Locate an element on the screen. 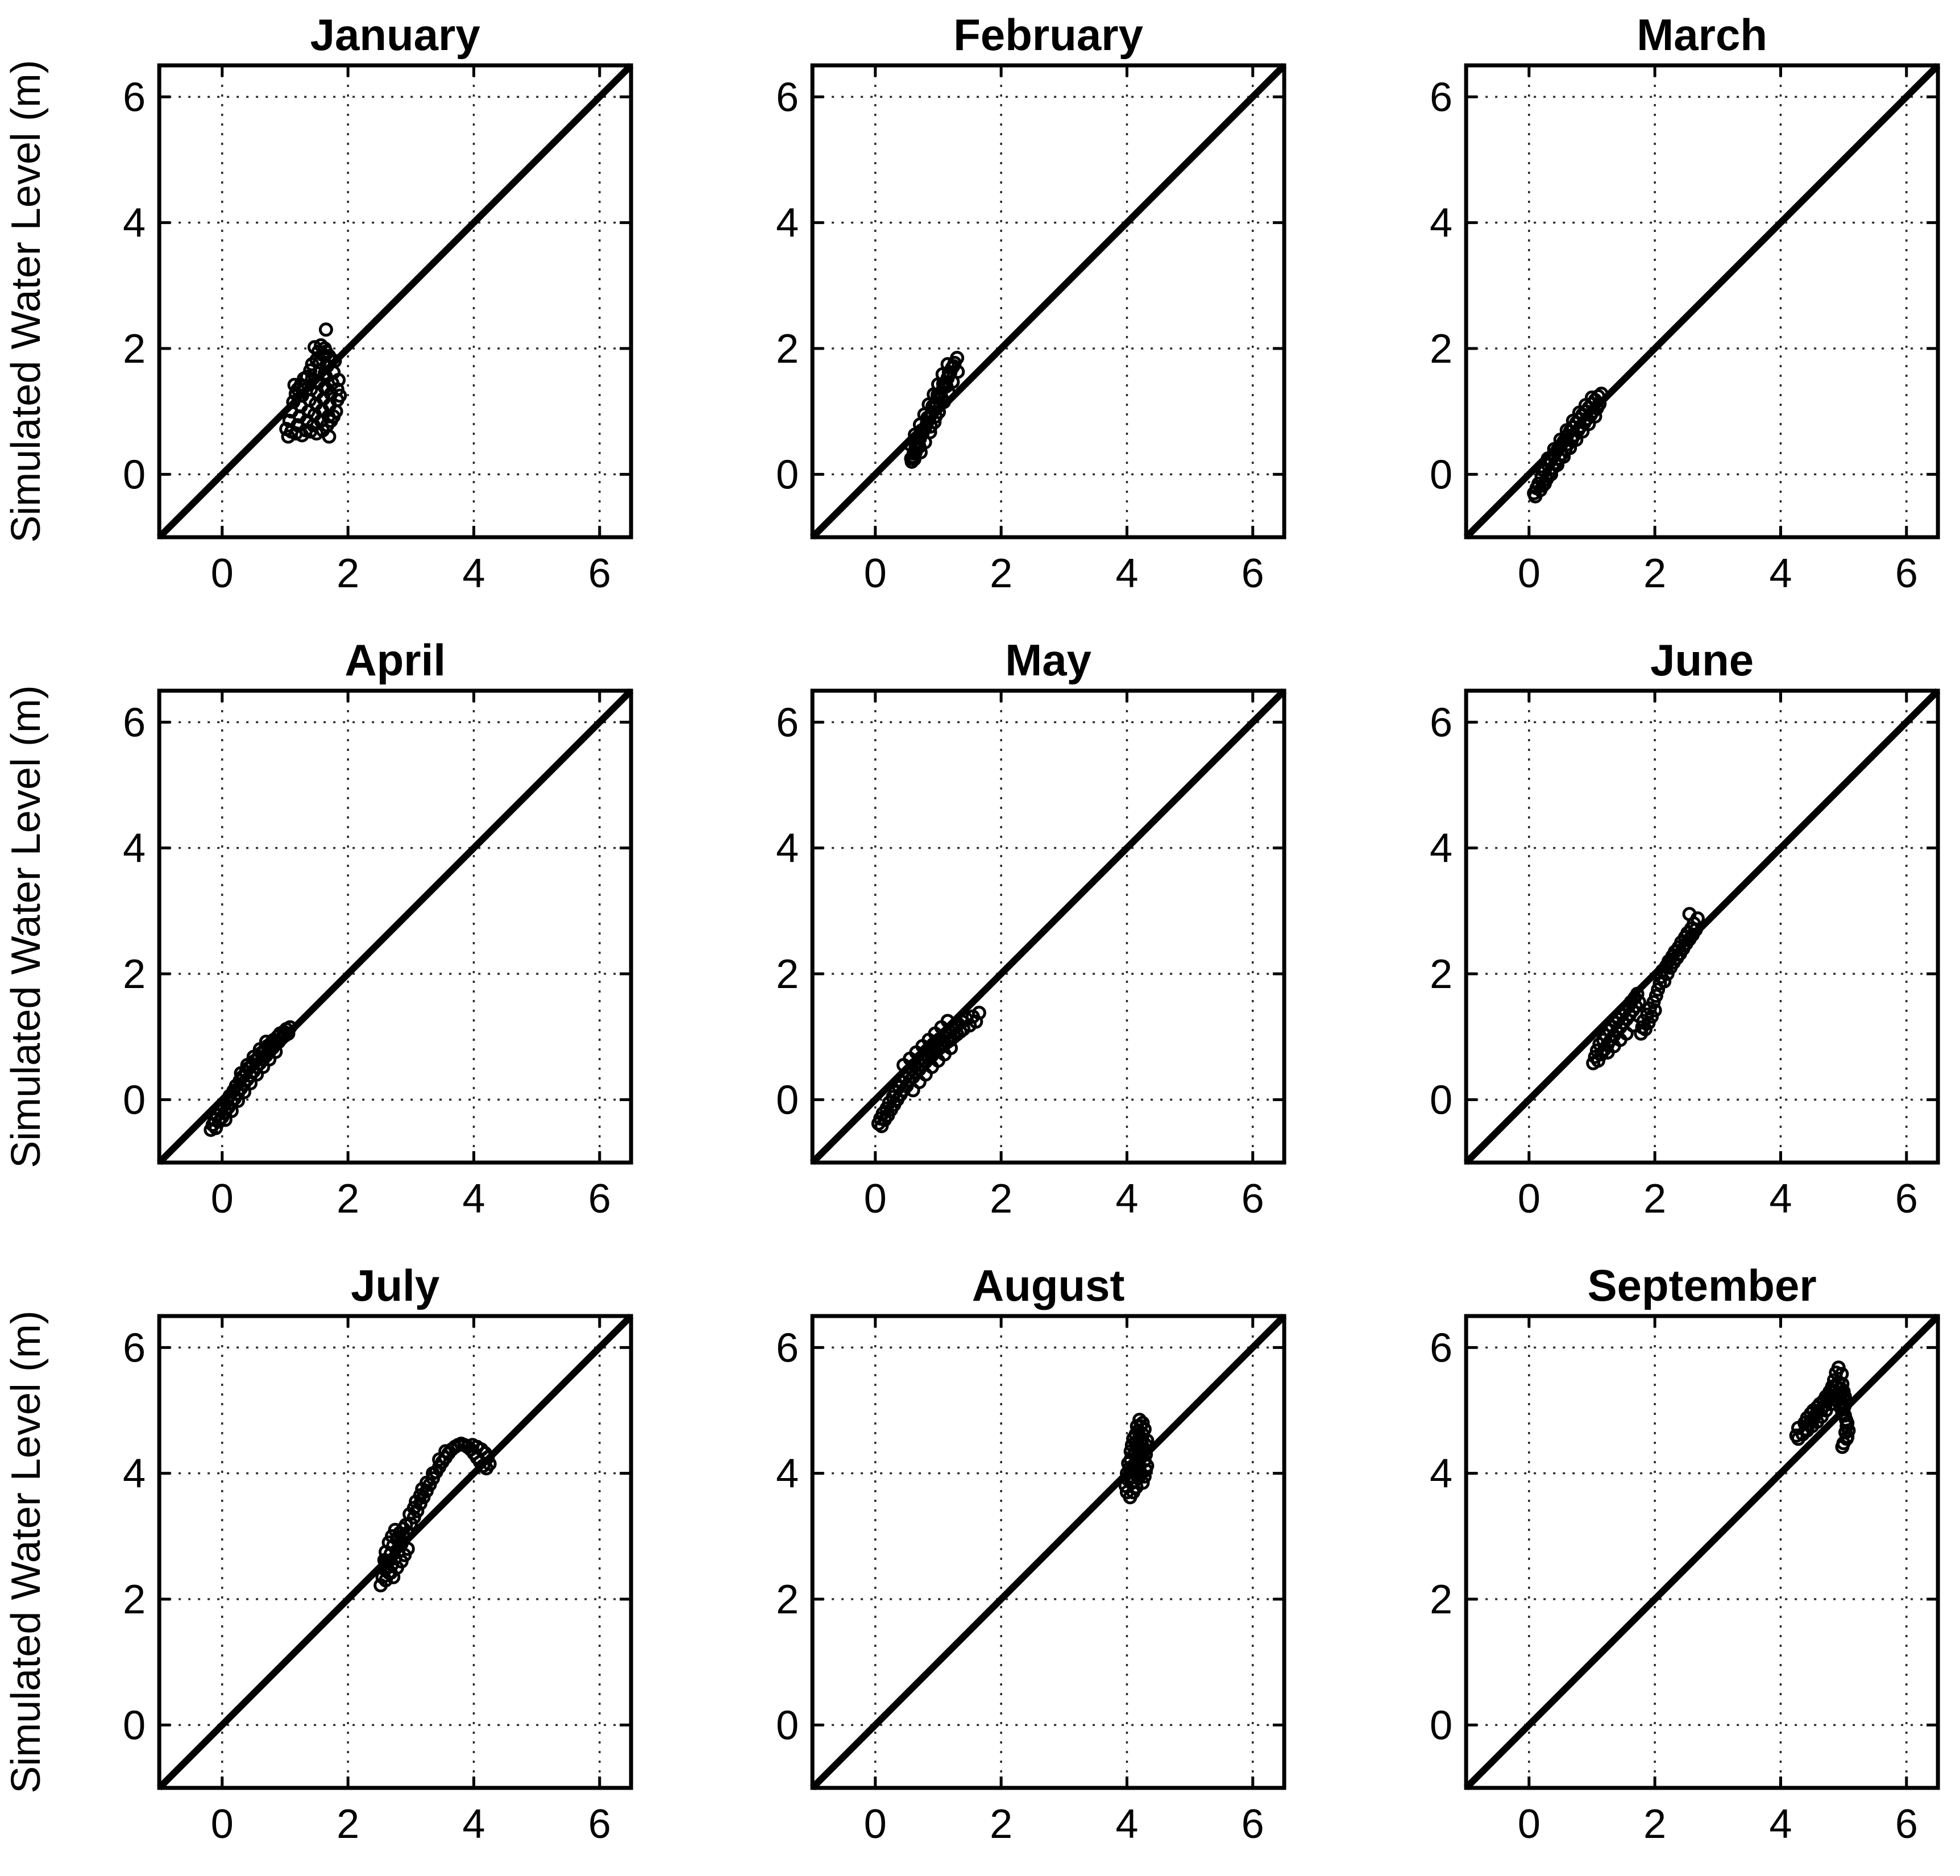 The image size is (1960, 1876). plot-july: 0 2 4 6 0 2 4 6 July Simulated Water Level (m) is located at coordinates (318, 1553).